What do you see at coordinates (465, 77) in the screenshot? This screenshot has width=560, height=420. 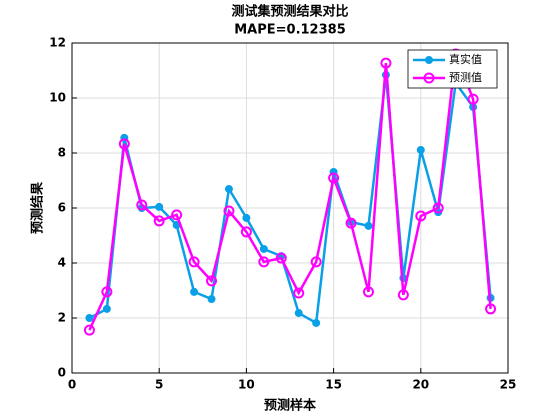 I see `legend-label: 预测值` at bounding box center [465, 77].